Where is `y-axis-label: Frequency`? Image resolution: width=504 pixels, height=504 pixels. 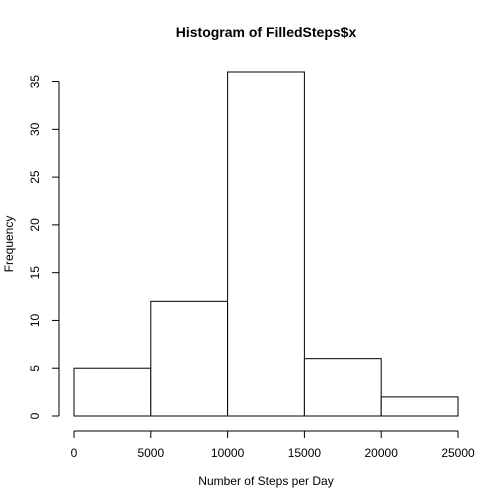
y-axis-label: Frequency is located at coordinates (9, 244).